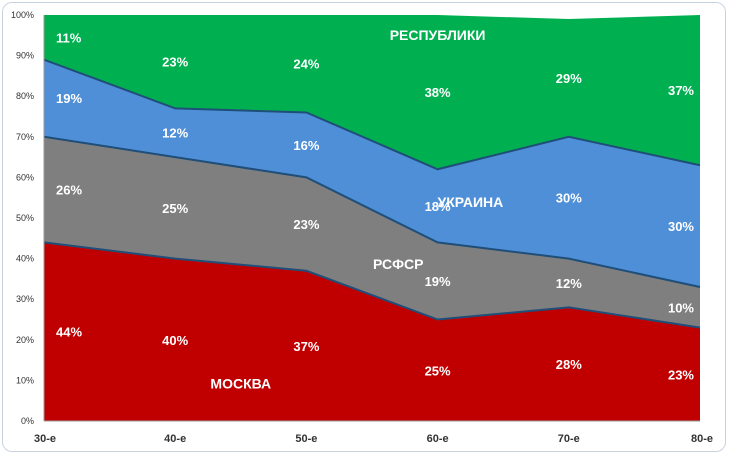 Image resolution: width=730 pixels, height=456 pixels. What do you see at coordinates (569, 364) in the screenshot?
I see `data-label: 28%` at bounding box center [569, 364].